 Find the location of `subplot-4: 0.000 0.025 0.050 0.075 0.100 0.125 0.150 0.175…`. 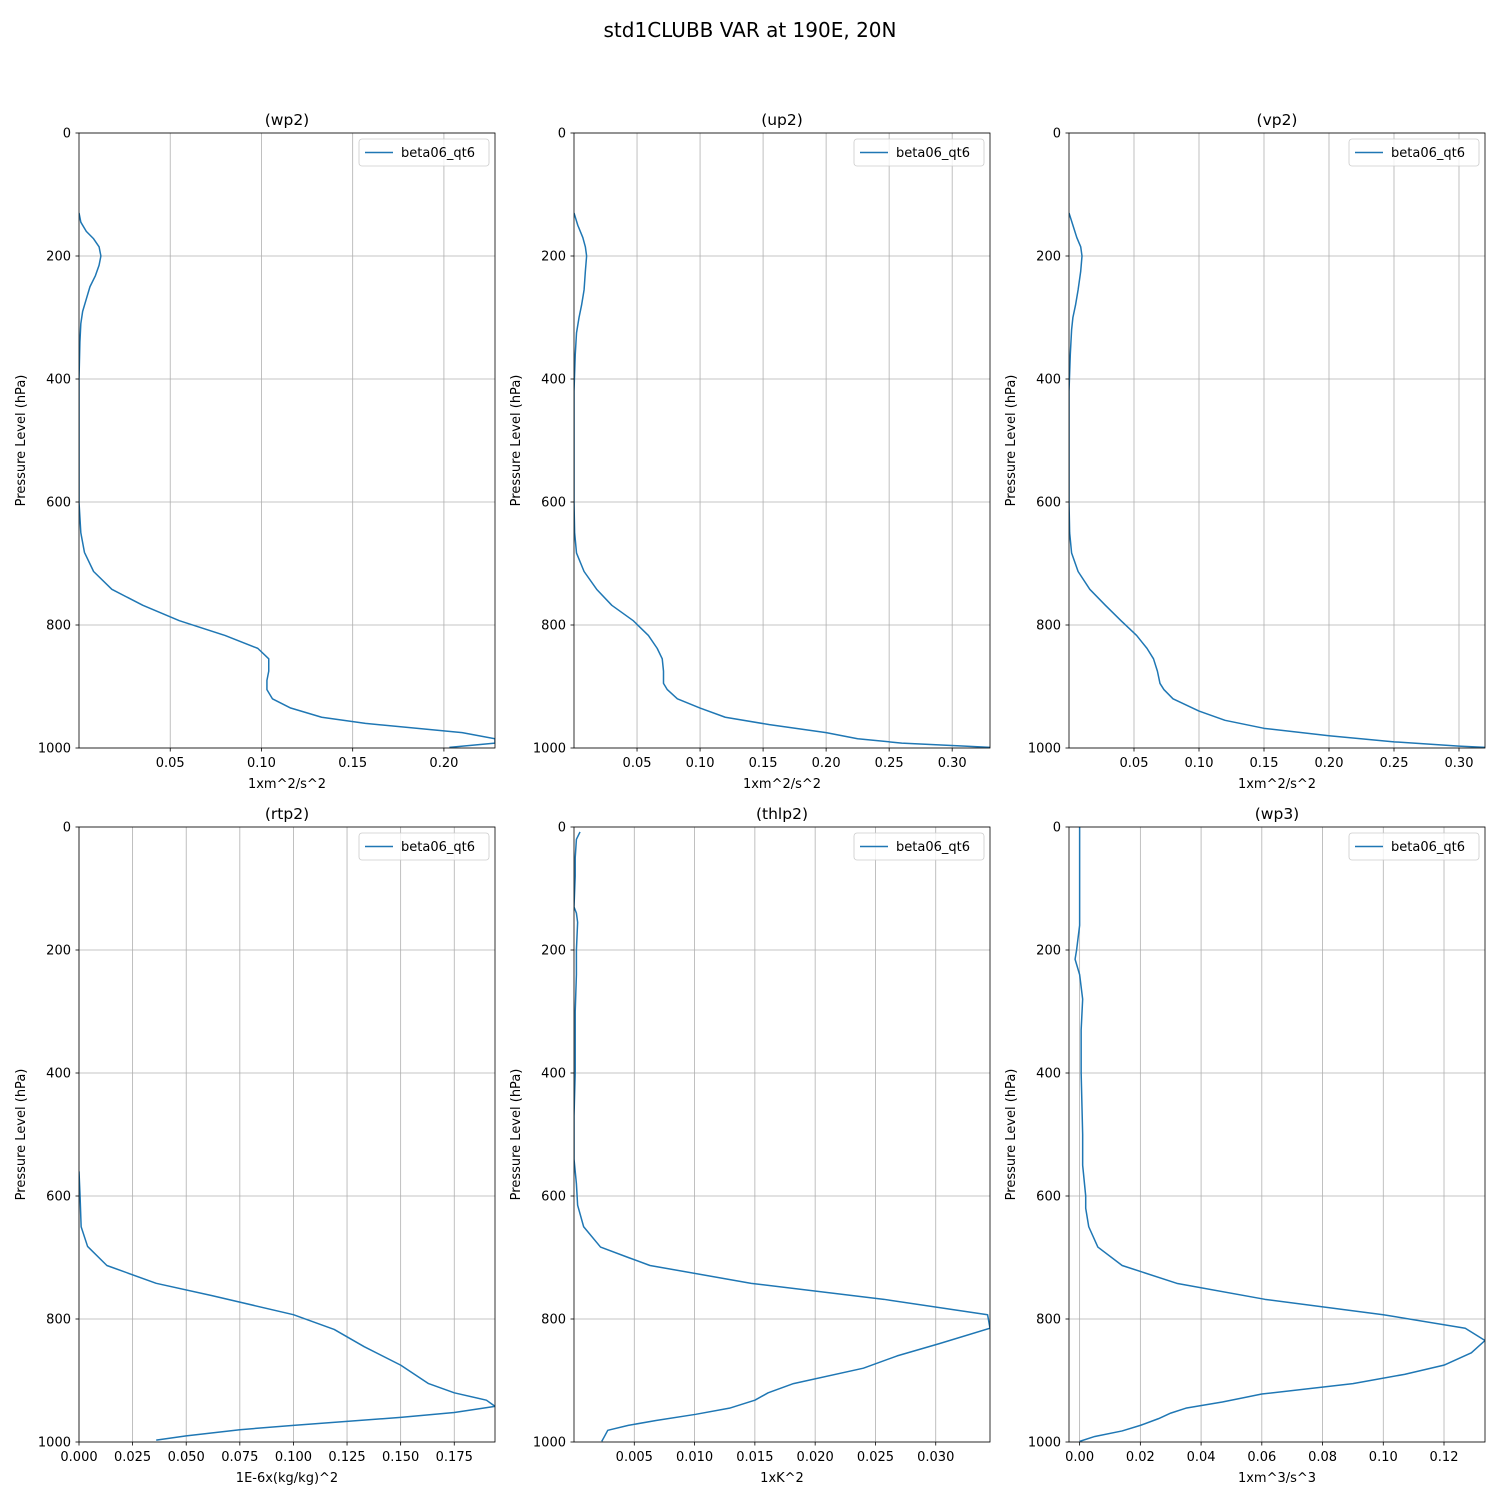

subplot-4: 0.000 0.025 0.050 0.075 0.100 0.125 0.150 0.175… is located at coordinates (255, 1145).